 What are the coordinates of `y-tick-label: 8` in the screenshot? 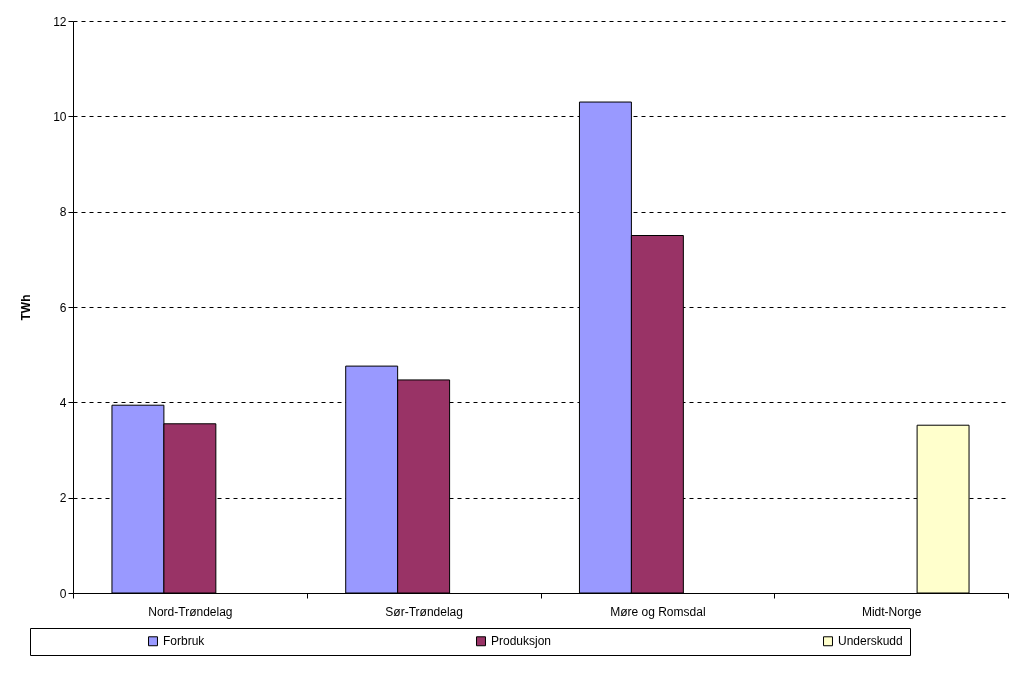 It's located at (63, 212).